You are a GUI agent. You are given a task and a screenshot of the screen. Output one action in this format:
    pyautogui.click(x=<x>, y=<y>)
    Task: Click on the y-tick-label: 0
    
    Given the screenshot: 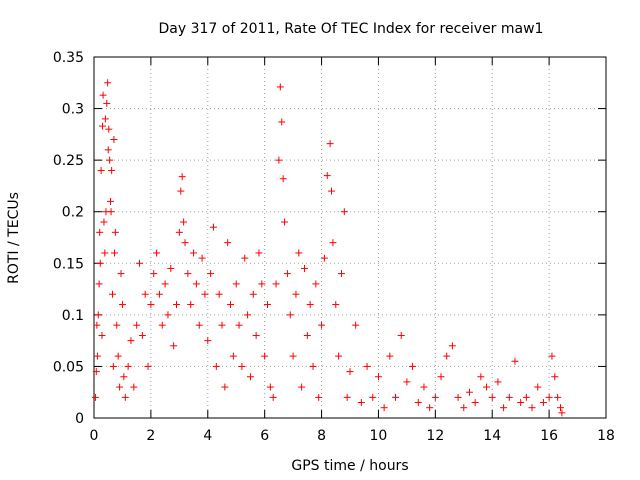 What is the action you would take?
    pyautogui.click(x=79, y=419)
    